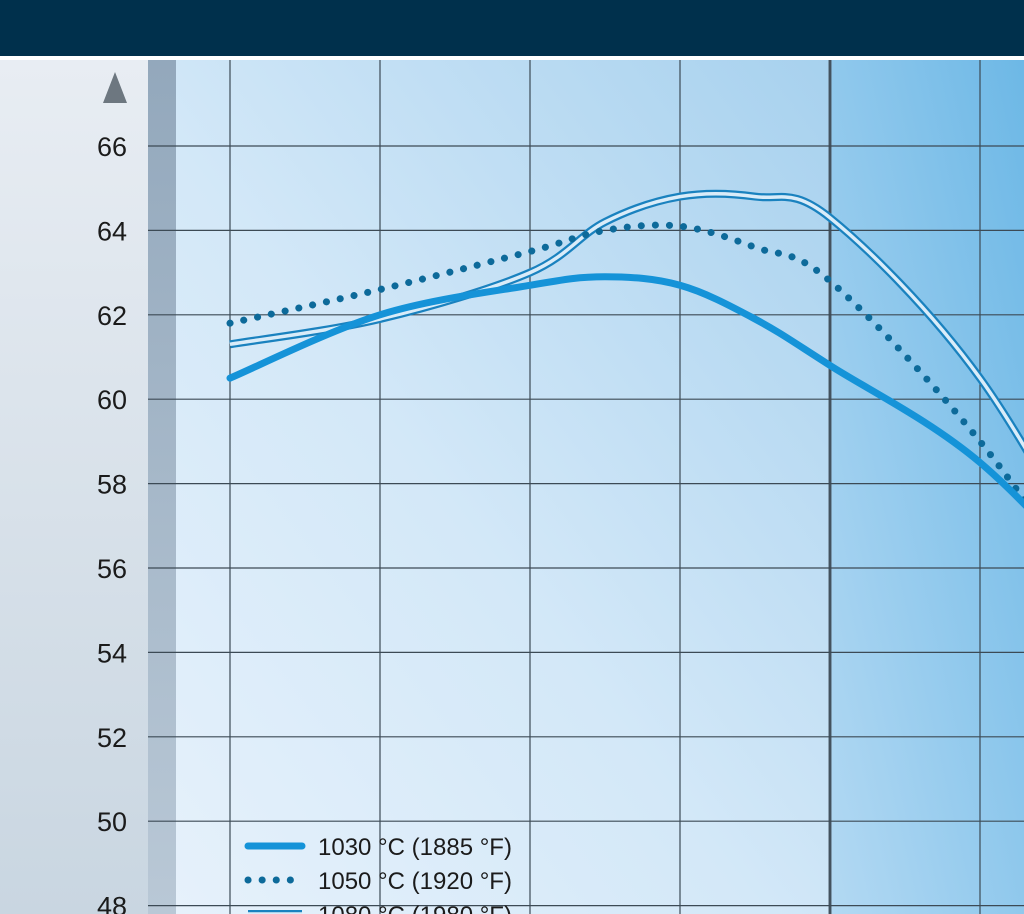 Image resolution: width=1024 pixels, height=914 pixels. What do you see at coordinates (112, 231) in the screenshot?
I see `y-tick-label: 64` at bounding box center [112, 231].